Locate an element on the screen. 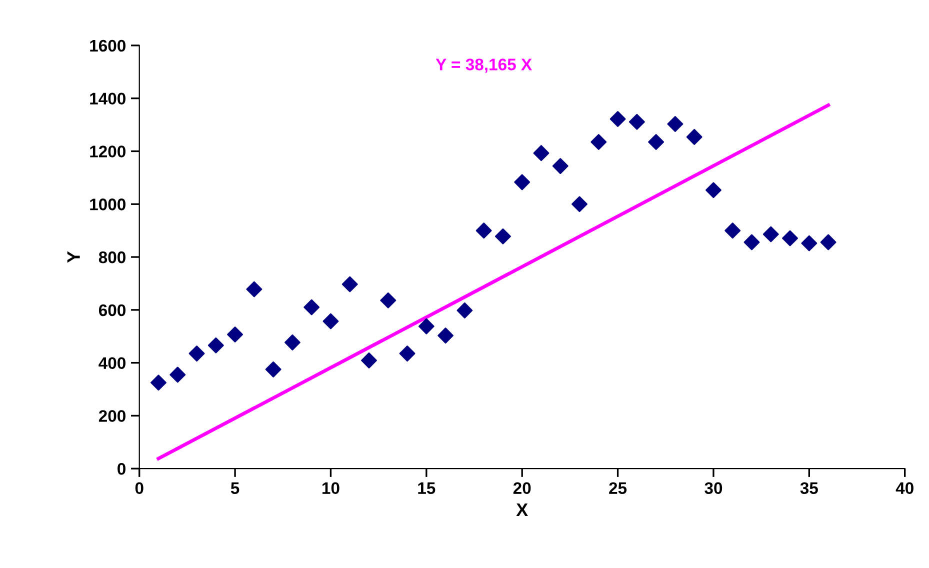 This screenshot has height=568, width=929. y-axis-title: Y is located at coordinates (73, 257).